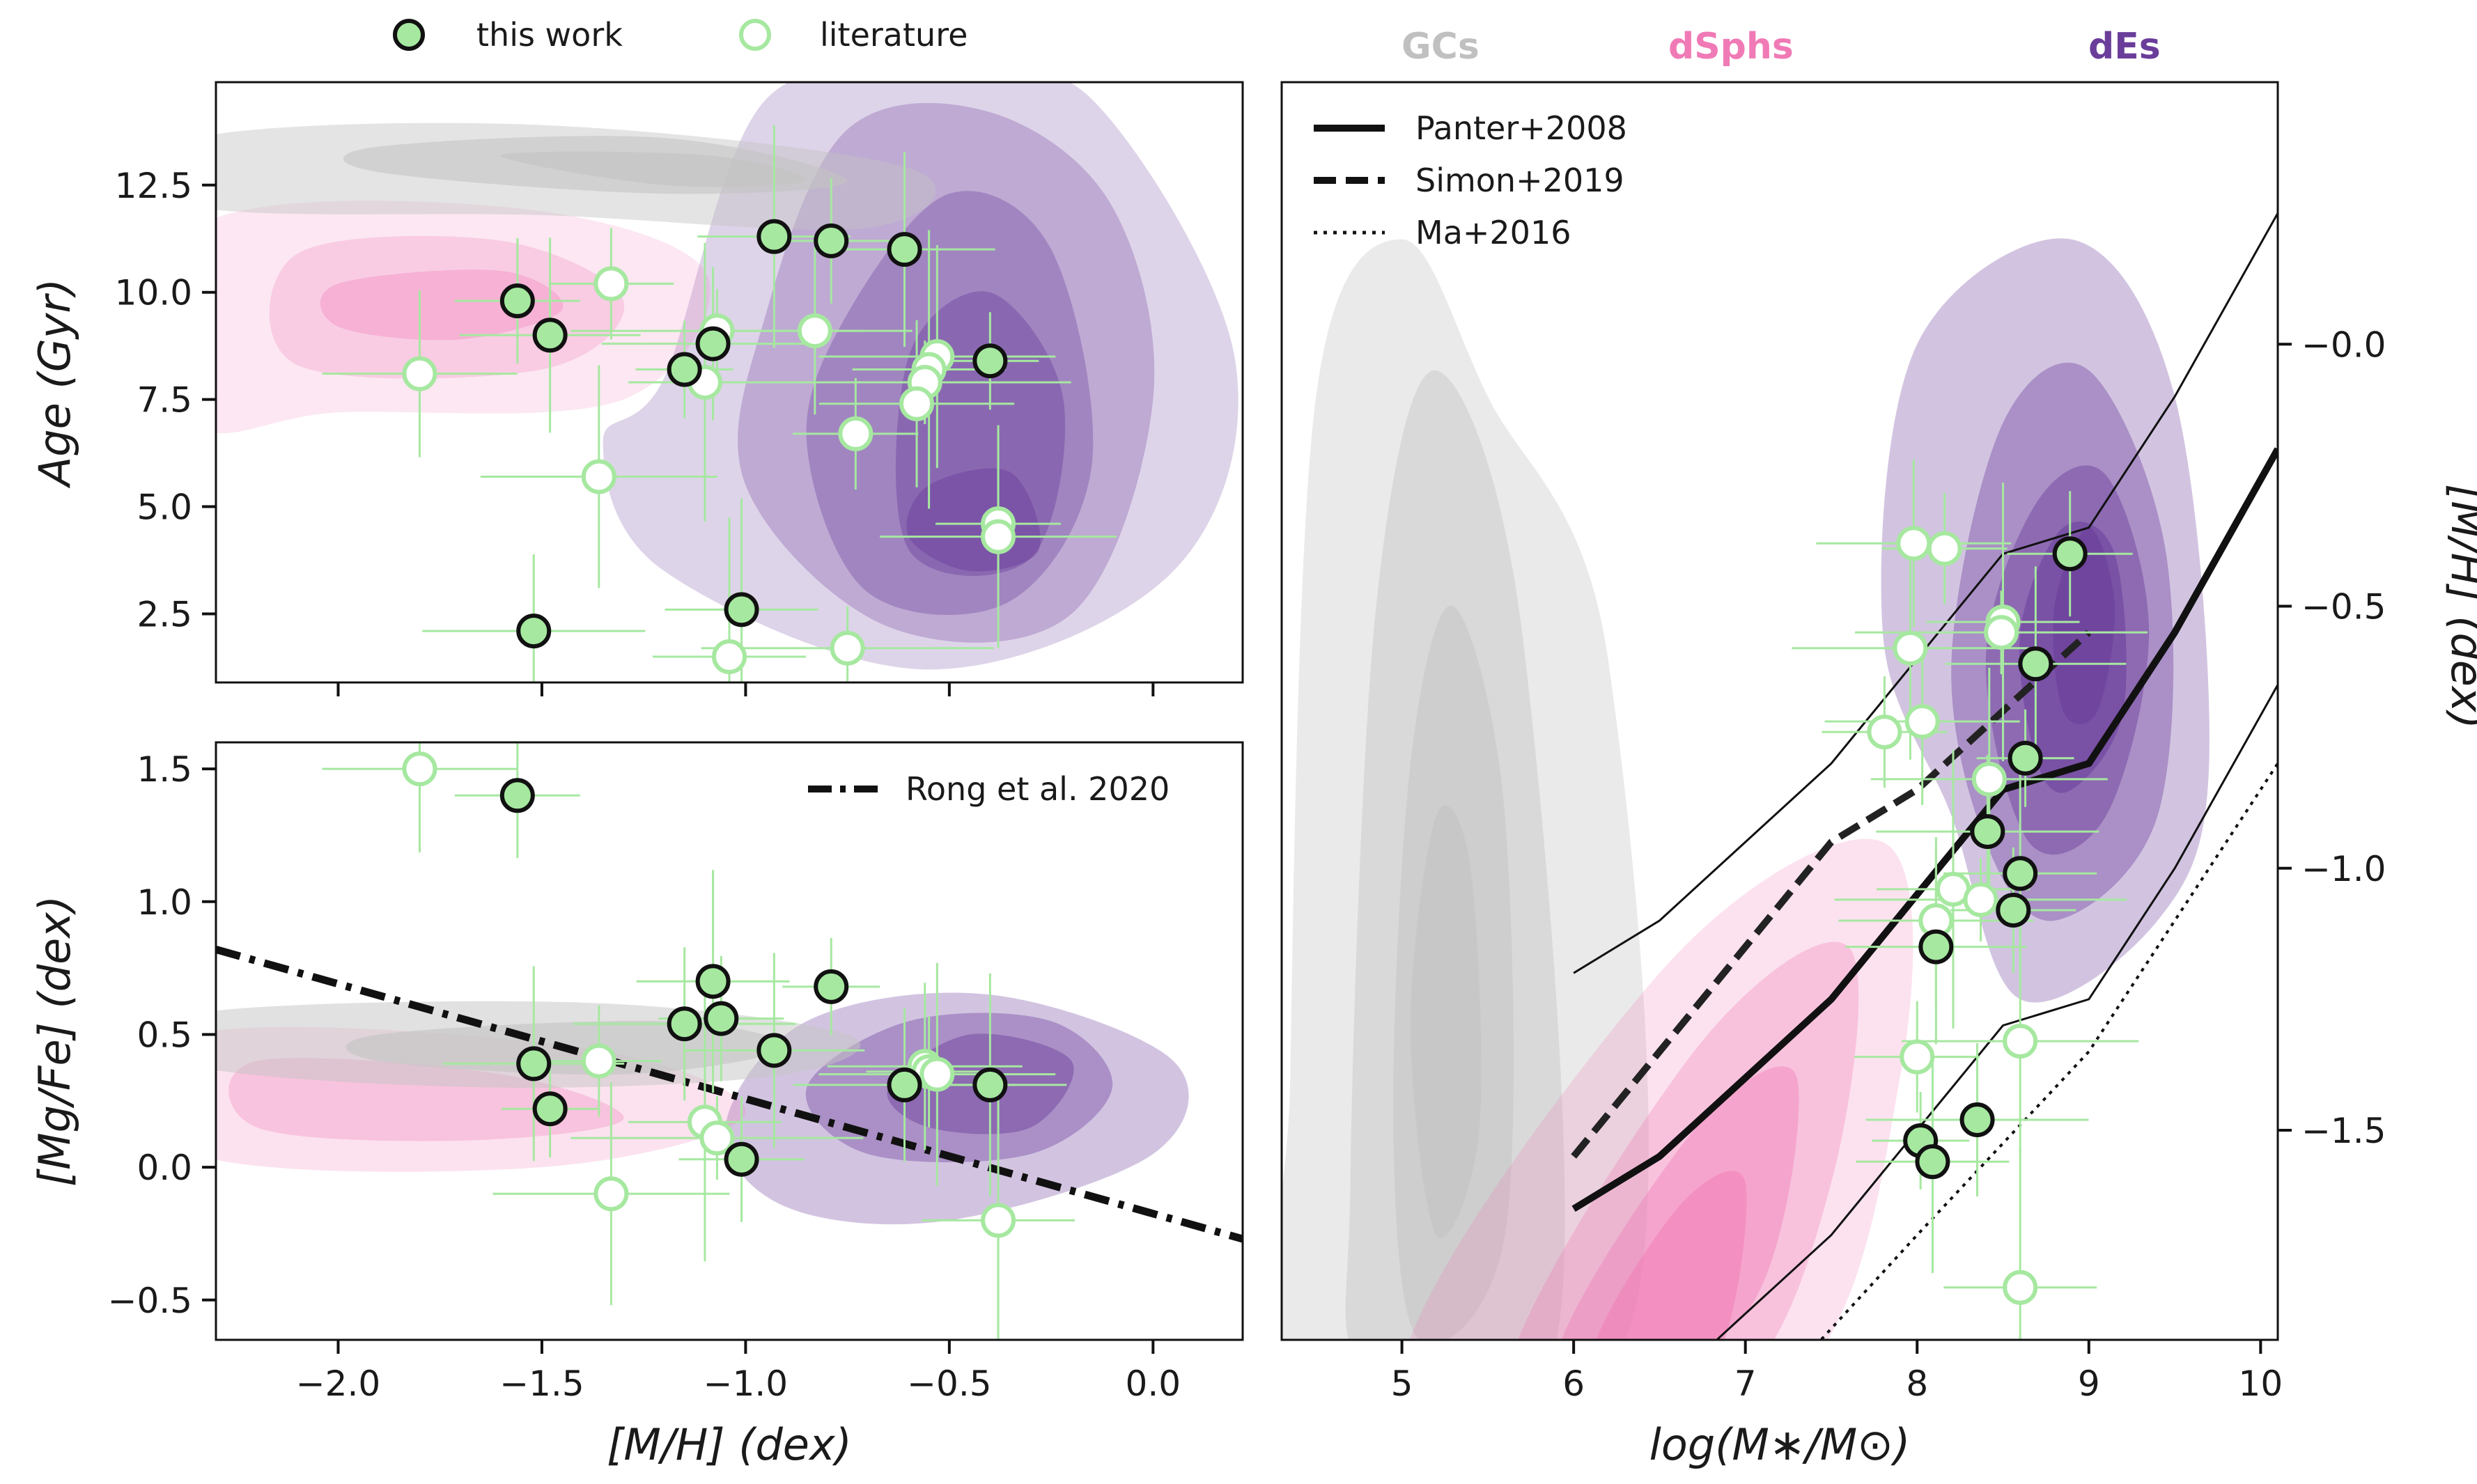 This screenshot has width=2477, height=1484. Describe the element at coordinates (1470, 180) in the screenshot. I see `legend-right: Panter+2008 Simon+2019 Ma+2016` at that location.